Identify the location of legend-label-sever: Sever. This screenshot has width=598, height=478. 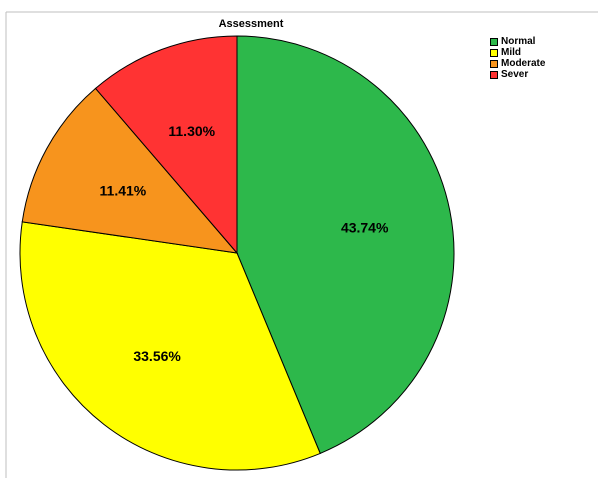
(515, 74).